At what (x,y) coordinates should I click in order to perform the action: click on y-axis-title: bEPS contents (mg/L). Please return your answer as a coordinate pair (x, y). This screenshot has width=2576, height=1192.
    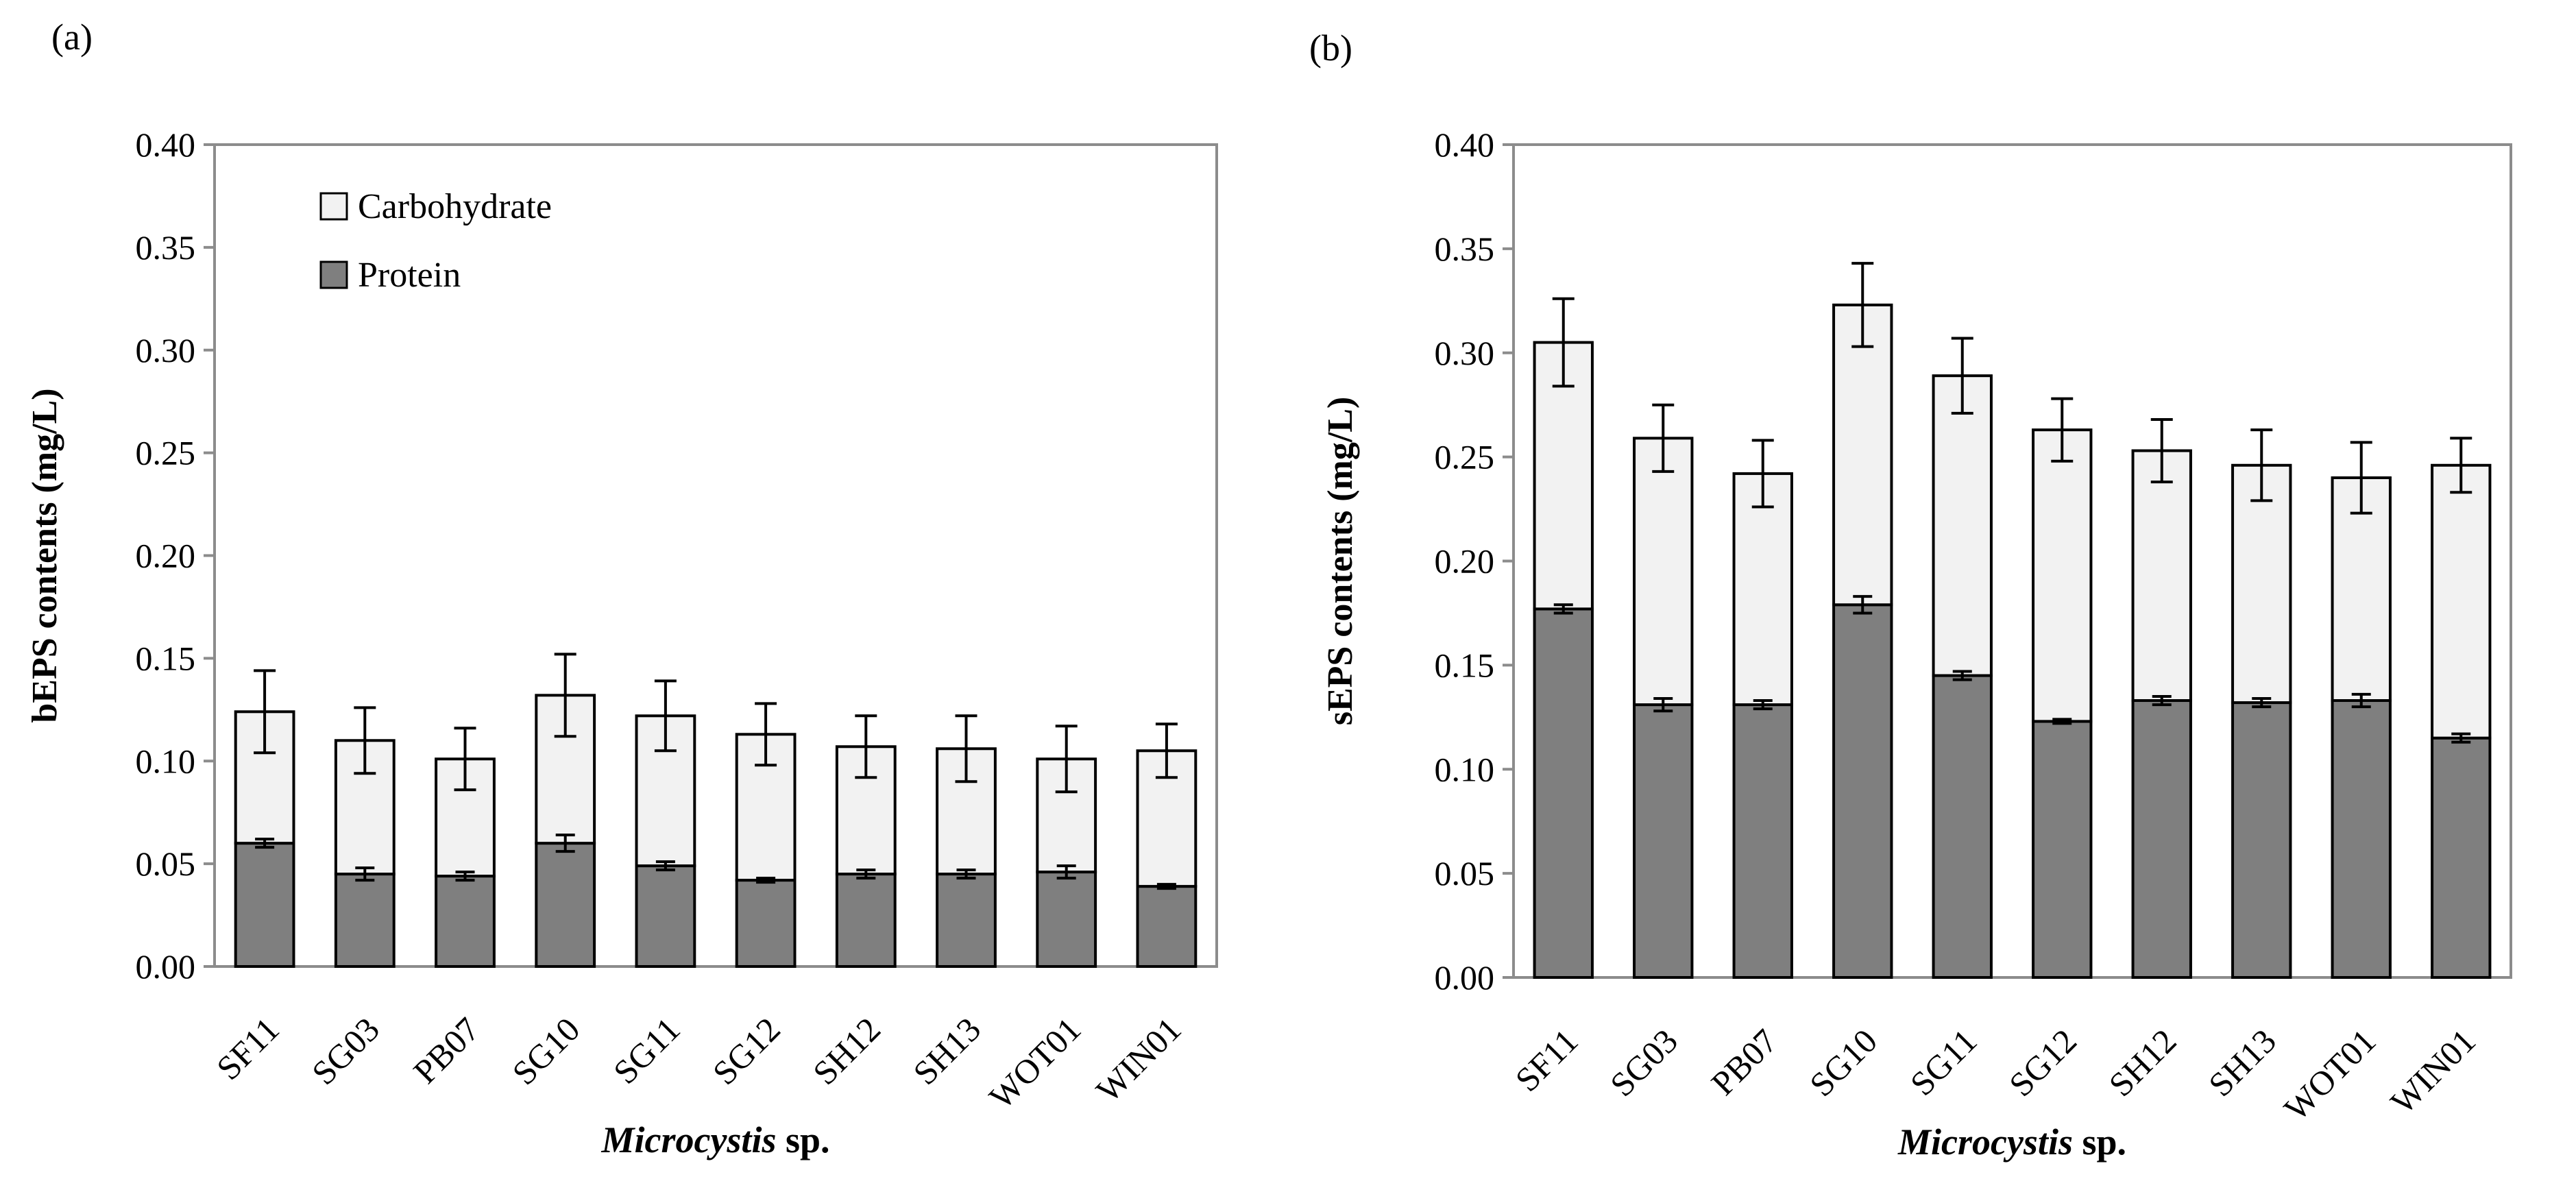
    Looking at the image, I should click on (44, 555).